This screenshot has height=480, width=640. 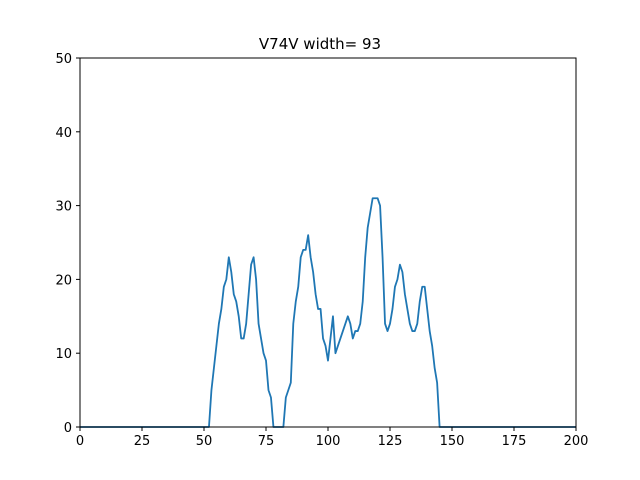 I want to click on x-tick-label: 175, so click(x=514, y=441).